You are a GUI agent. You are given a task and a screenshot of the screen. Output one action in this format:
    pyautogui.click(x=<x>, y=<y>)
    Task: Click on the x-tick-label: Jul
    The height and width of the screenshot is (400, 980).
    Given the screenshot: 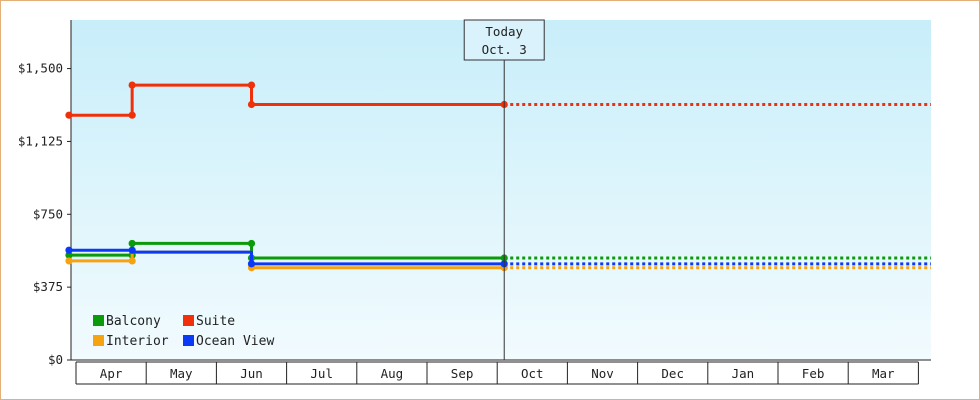 What is the action you would take?
    pyautogui.click(x=321, y=373)
    